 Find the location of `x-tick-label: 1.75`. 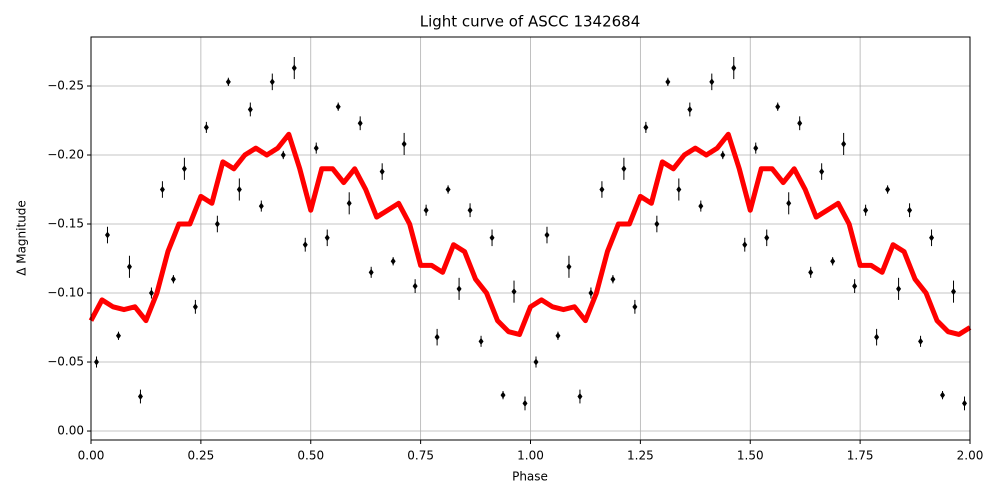

x-tick-label: 1.75 is located at coordinates (860, 456).